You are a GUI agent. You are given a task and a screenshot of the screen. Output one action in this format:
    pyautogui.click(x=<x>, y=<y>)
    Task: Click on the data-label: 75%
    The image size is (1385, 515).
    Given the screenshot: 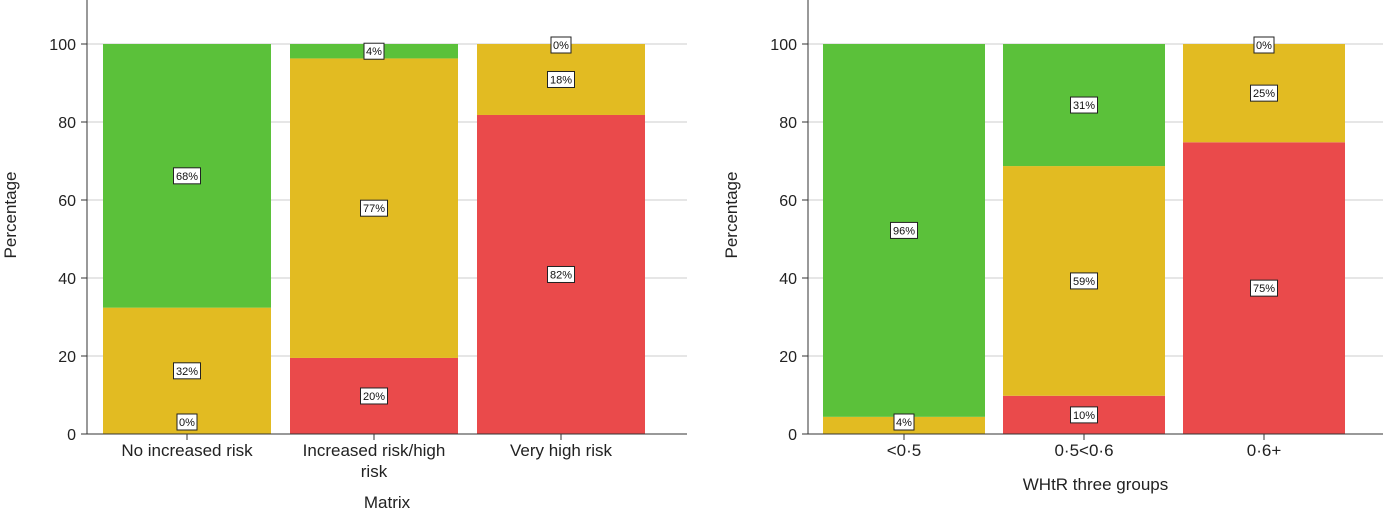 What is the action you would take?
    pyautogui.click(x=1264, y=289)
    